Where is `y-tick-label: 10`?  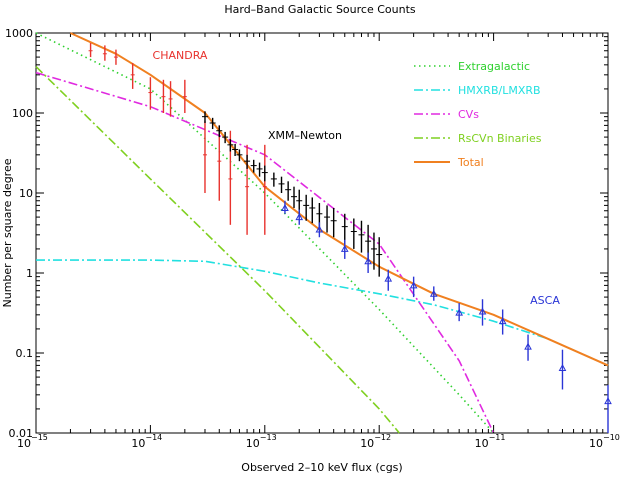 y-tick-label: 10 is located at coordinates (26, 193).